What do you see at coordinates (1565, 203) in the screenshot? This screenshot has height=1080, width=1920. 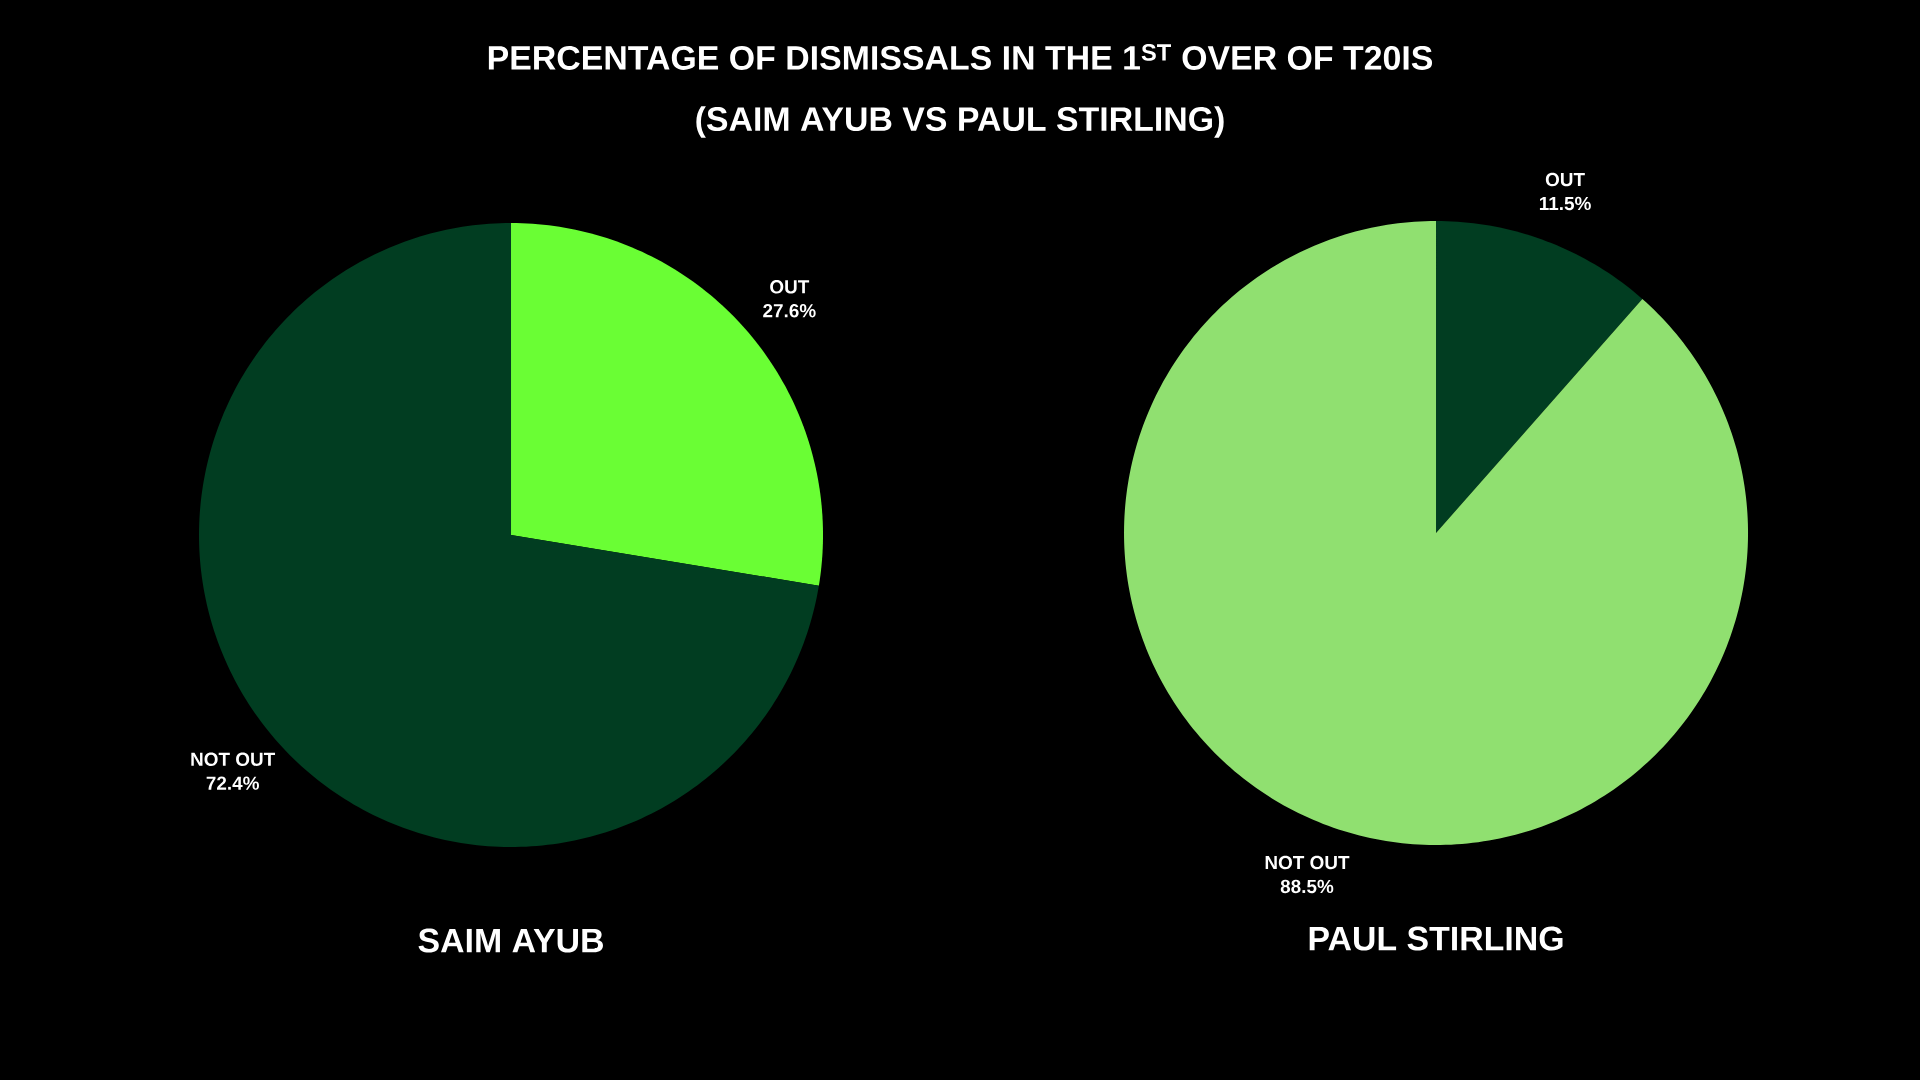 I see `data-label: 11.5%` at bounding box center [1565, 203].